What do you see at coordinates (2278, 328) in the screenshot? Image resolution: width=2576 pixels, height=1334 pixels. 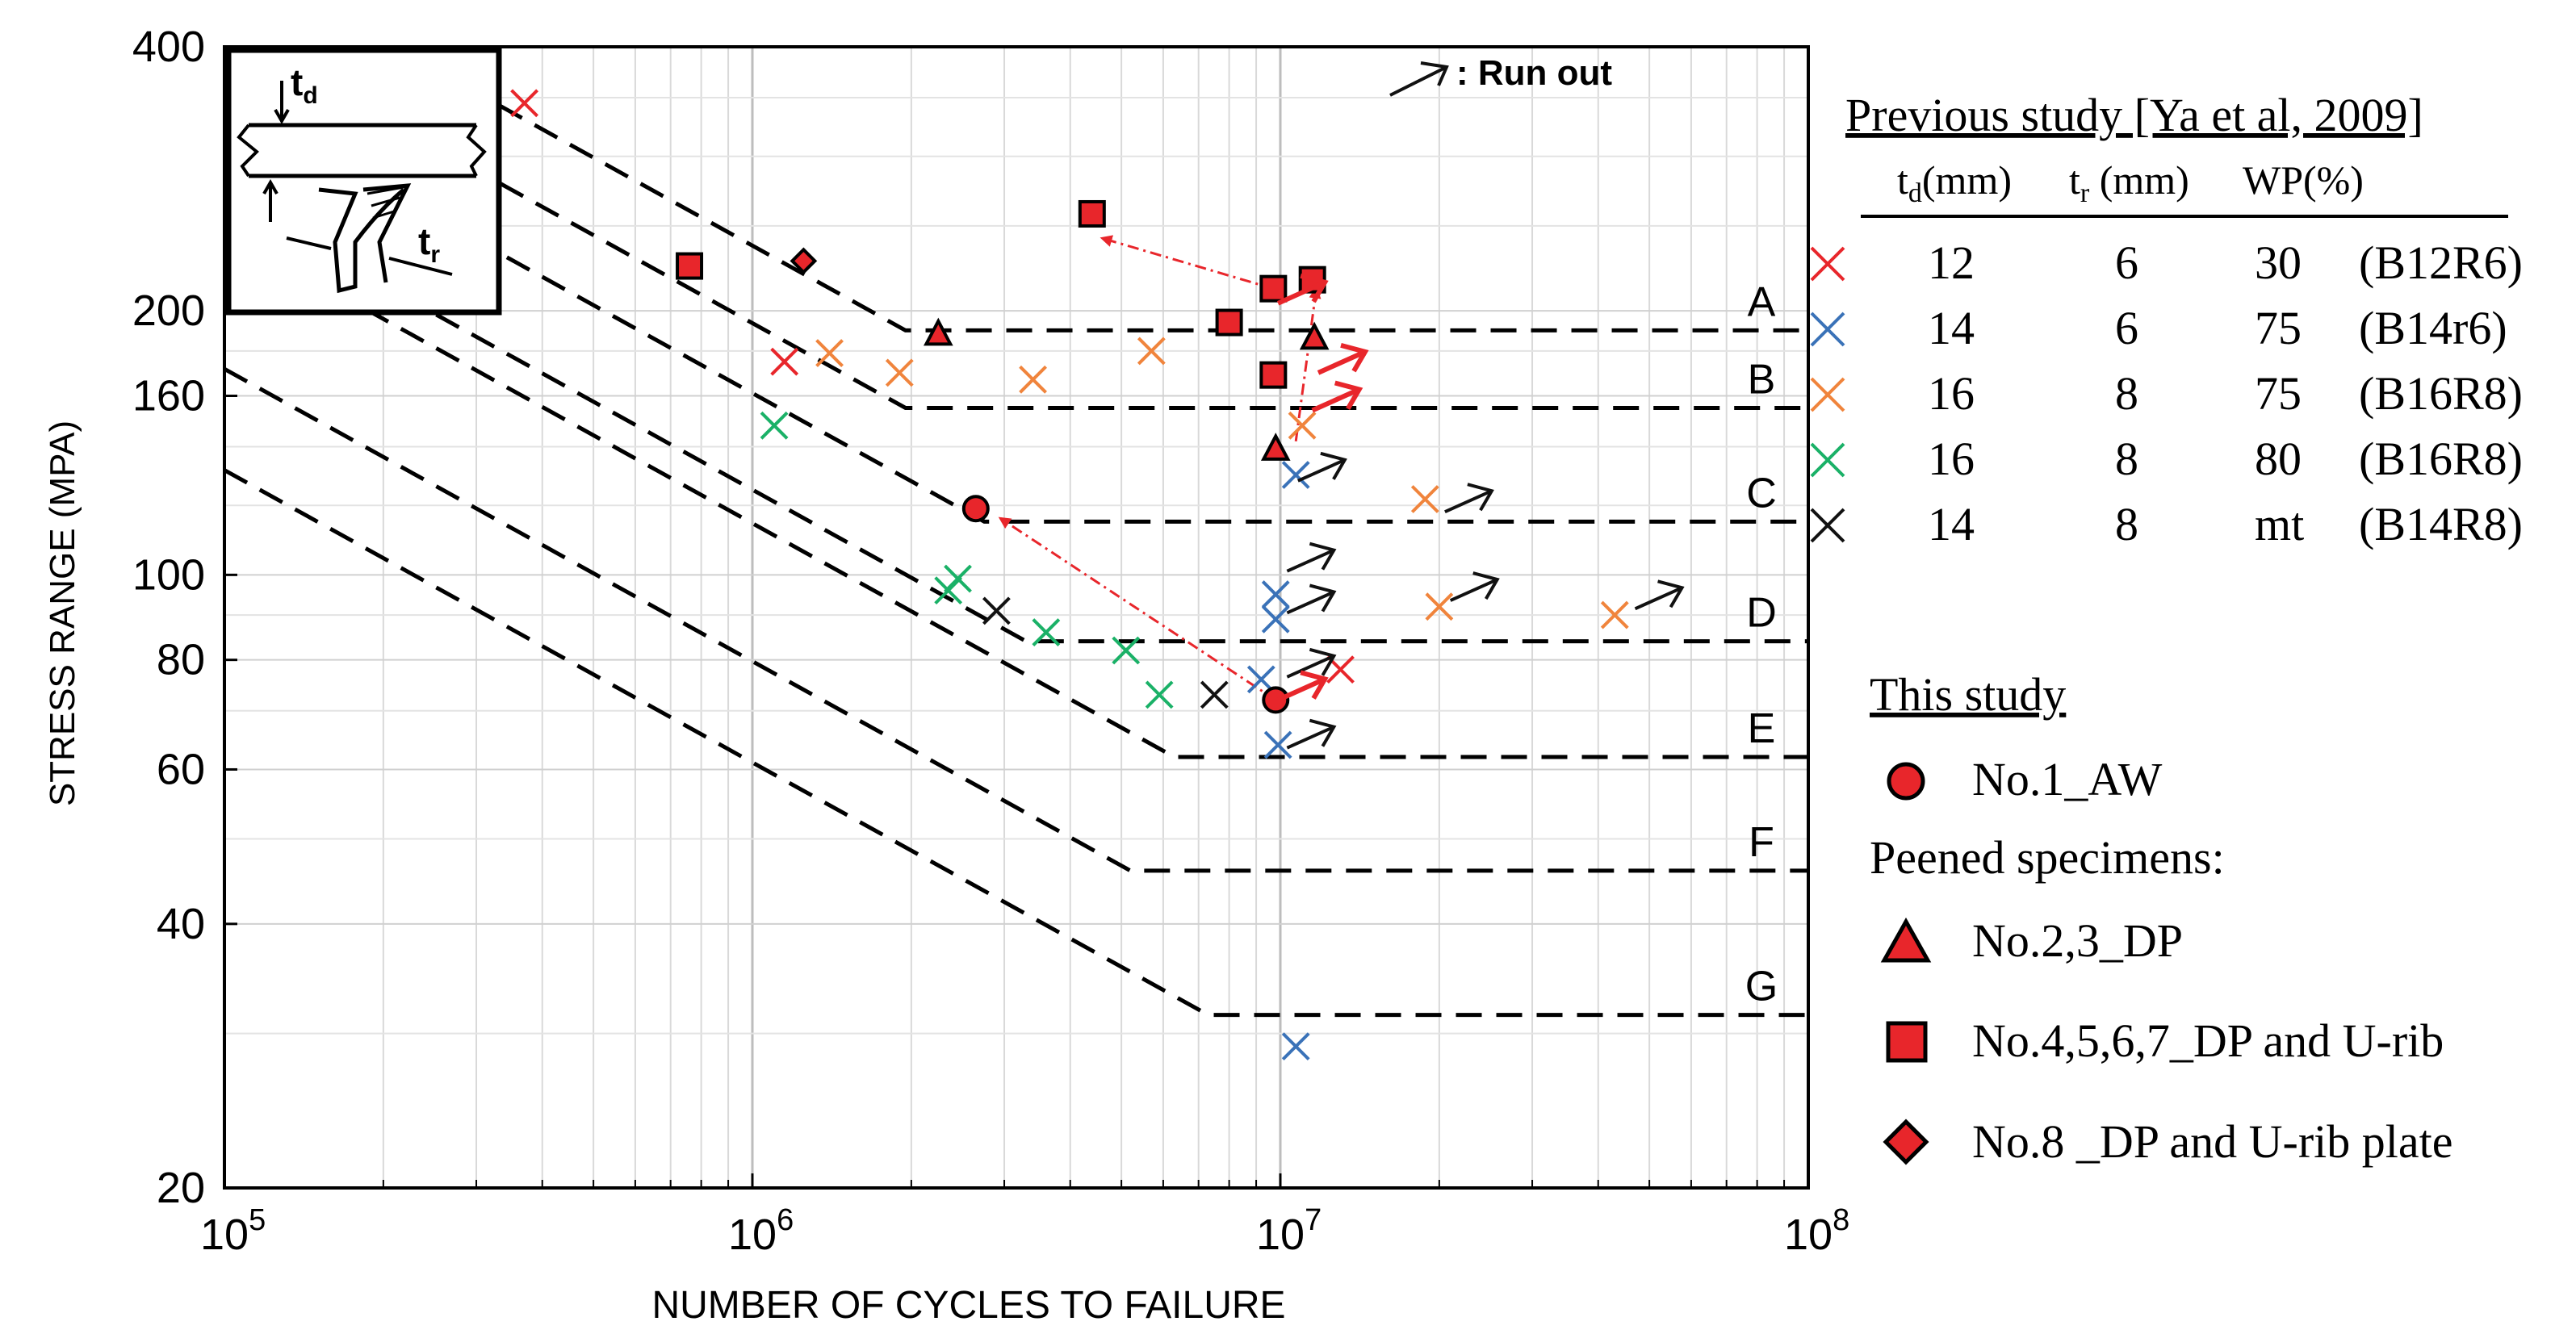 I see `legend-row-wp: 75` at bounding box center [2278, 328].